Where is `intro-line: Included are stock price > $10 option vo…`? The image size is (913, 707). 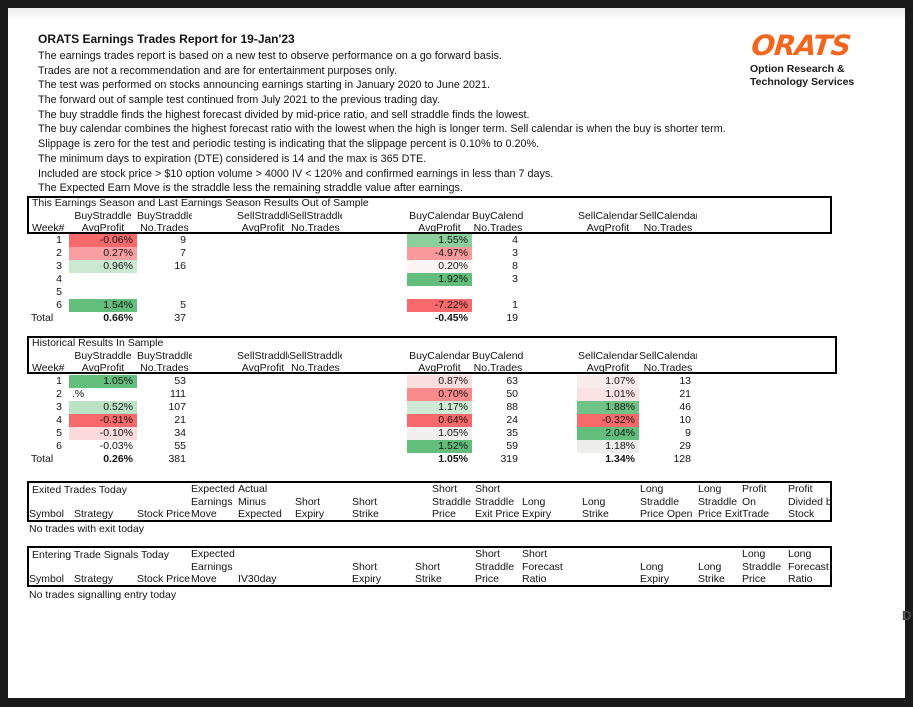
intro-line: Included are stock price > $10 option vo… is located at coordinates (296, 173).